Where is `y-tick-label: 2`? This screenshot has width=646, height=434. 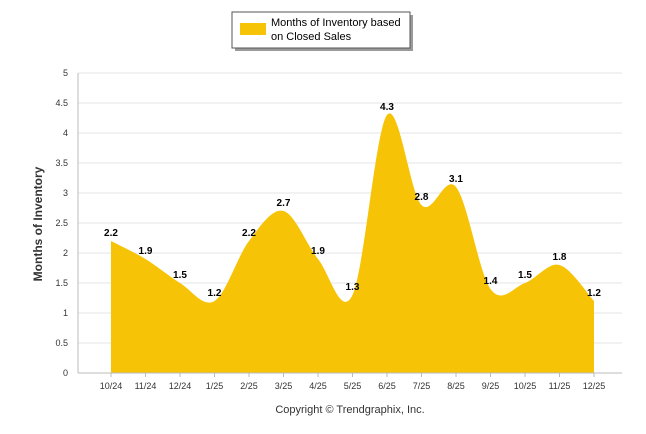
y-tick-label: 2 is located at coordinates (65, 253).